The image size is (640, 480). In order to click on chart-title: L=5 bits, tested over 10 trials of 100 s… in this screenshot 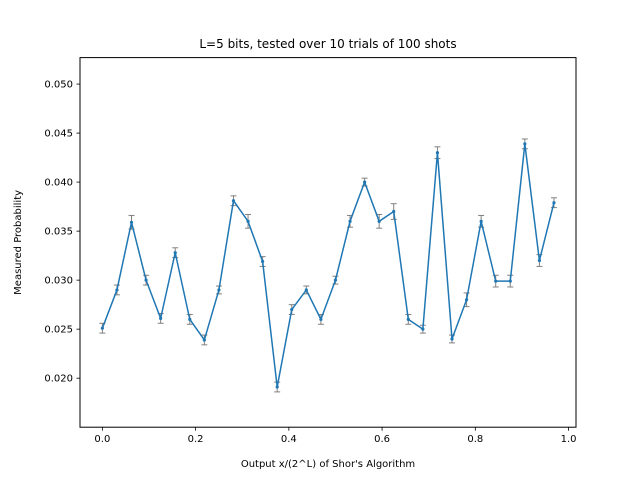, I will do `click(327, 44)`.